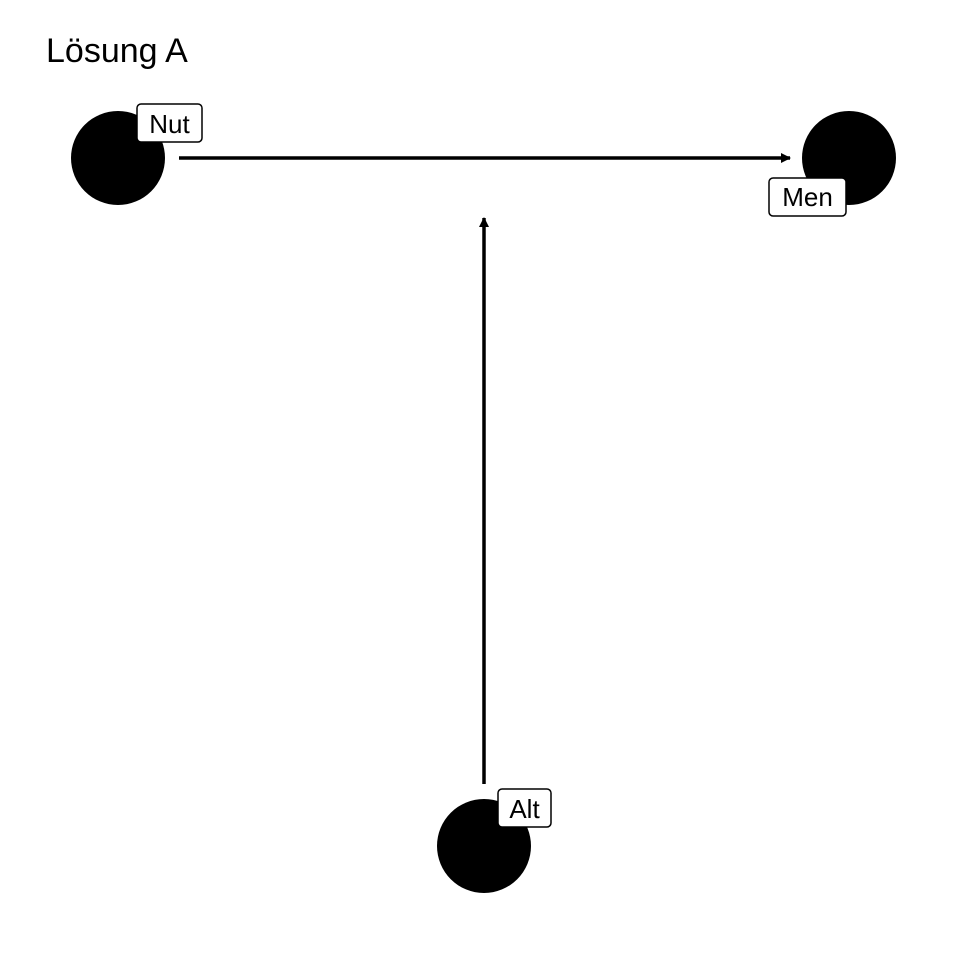  I want to click on node-label-alt: Alt, so click(524, 808).